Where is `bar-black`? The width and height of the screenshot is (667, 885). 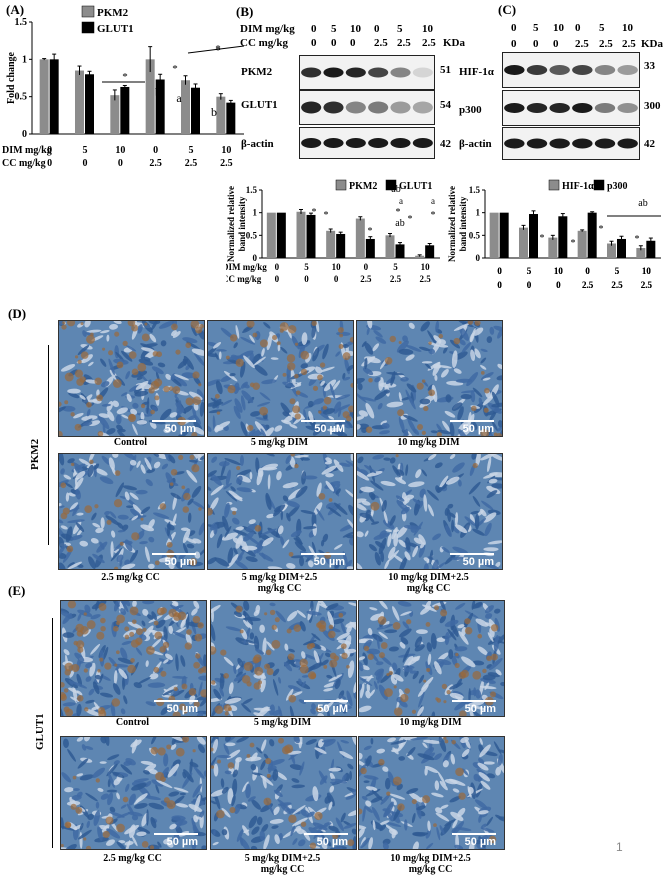 bar-black is located at coordinates (370, 248).